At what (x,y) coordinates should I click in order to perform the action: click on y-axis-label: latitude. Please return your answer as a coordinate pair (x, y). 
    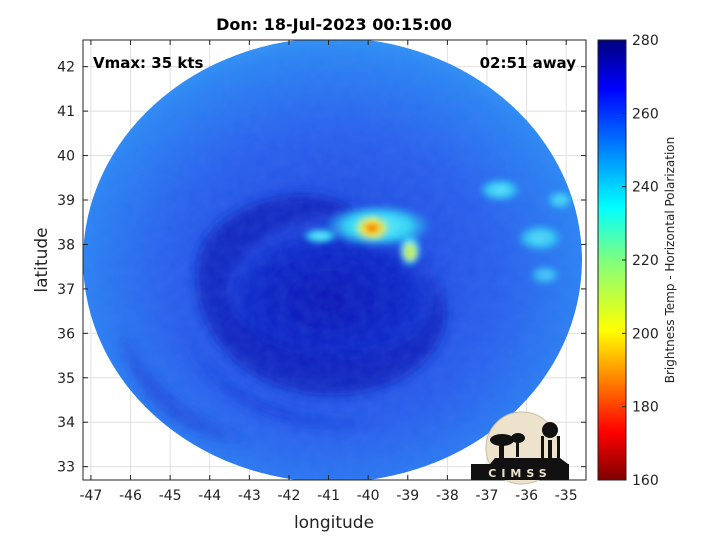
    Looking at the image, I should click on (42, 259).